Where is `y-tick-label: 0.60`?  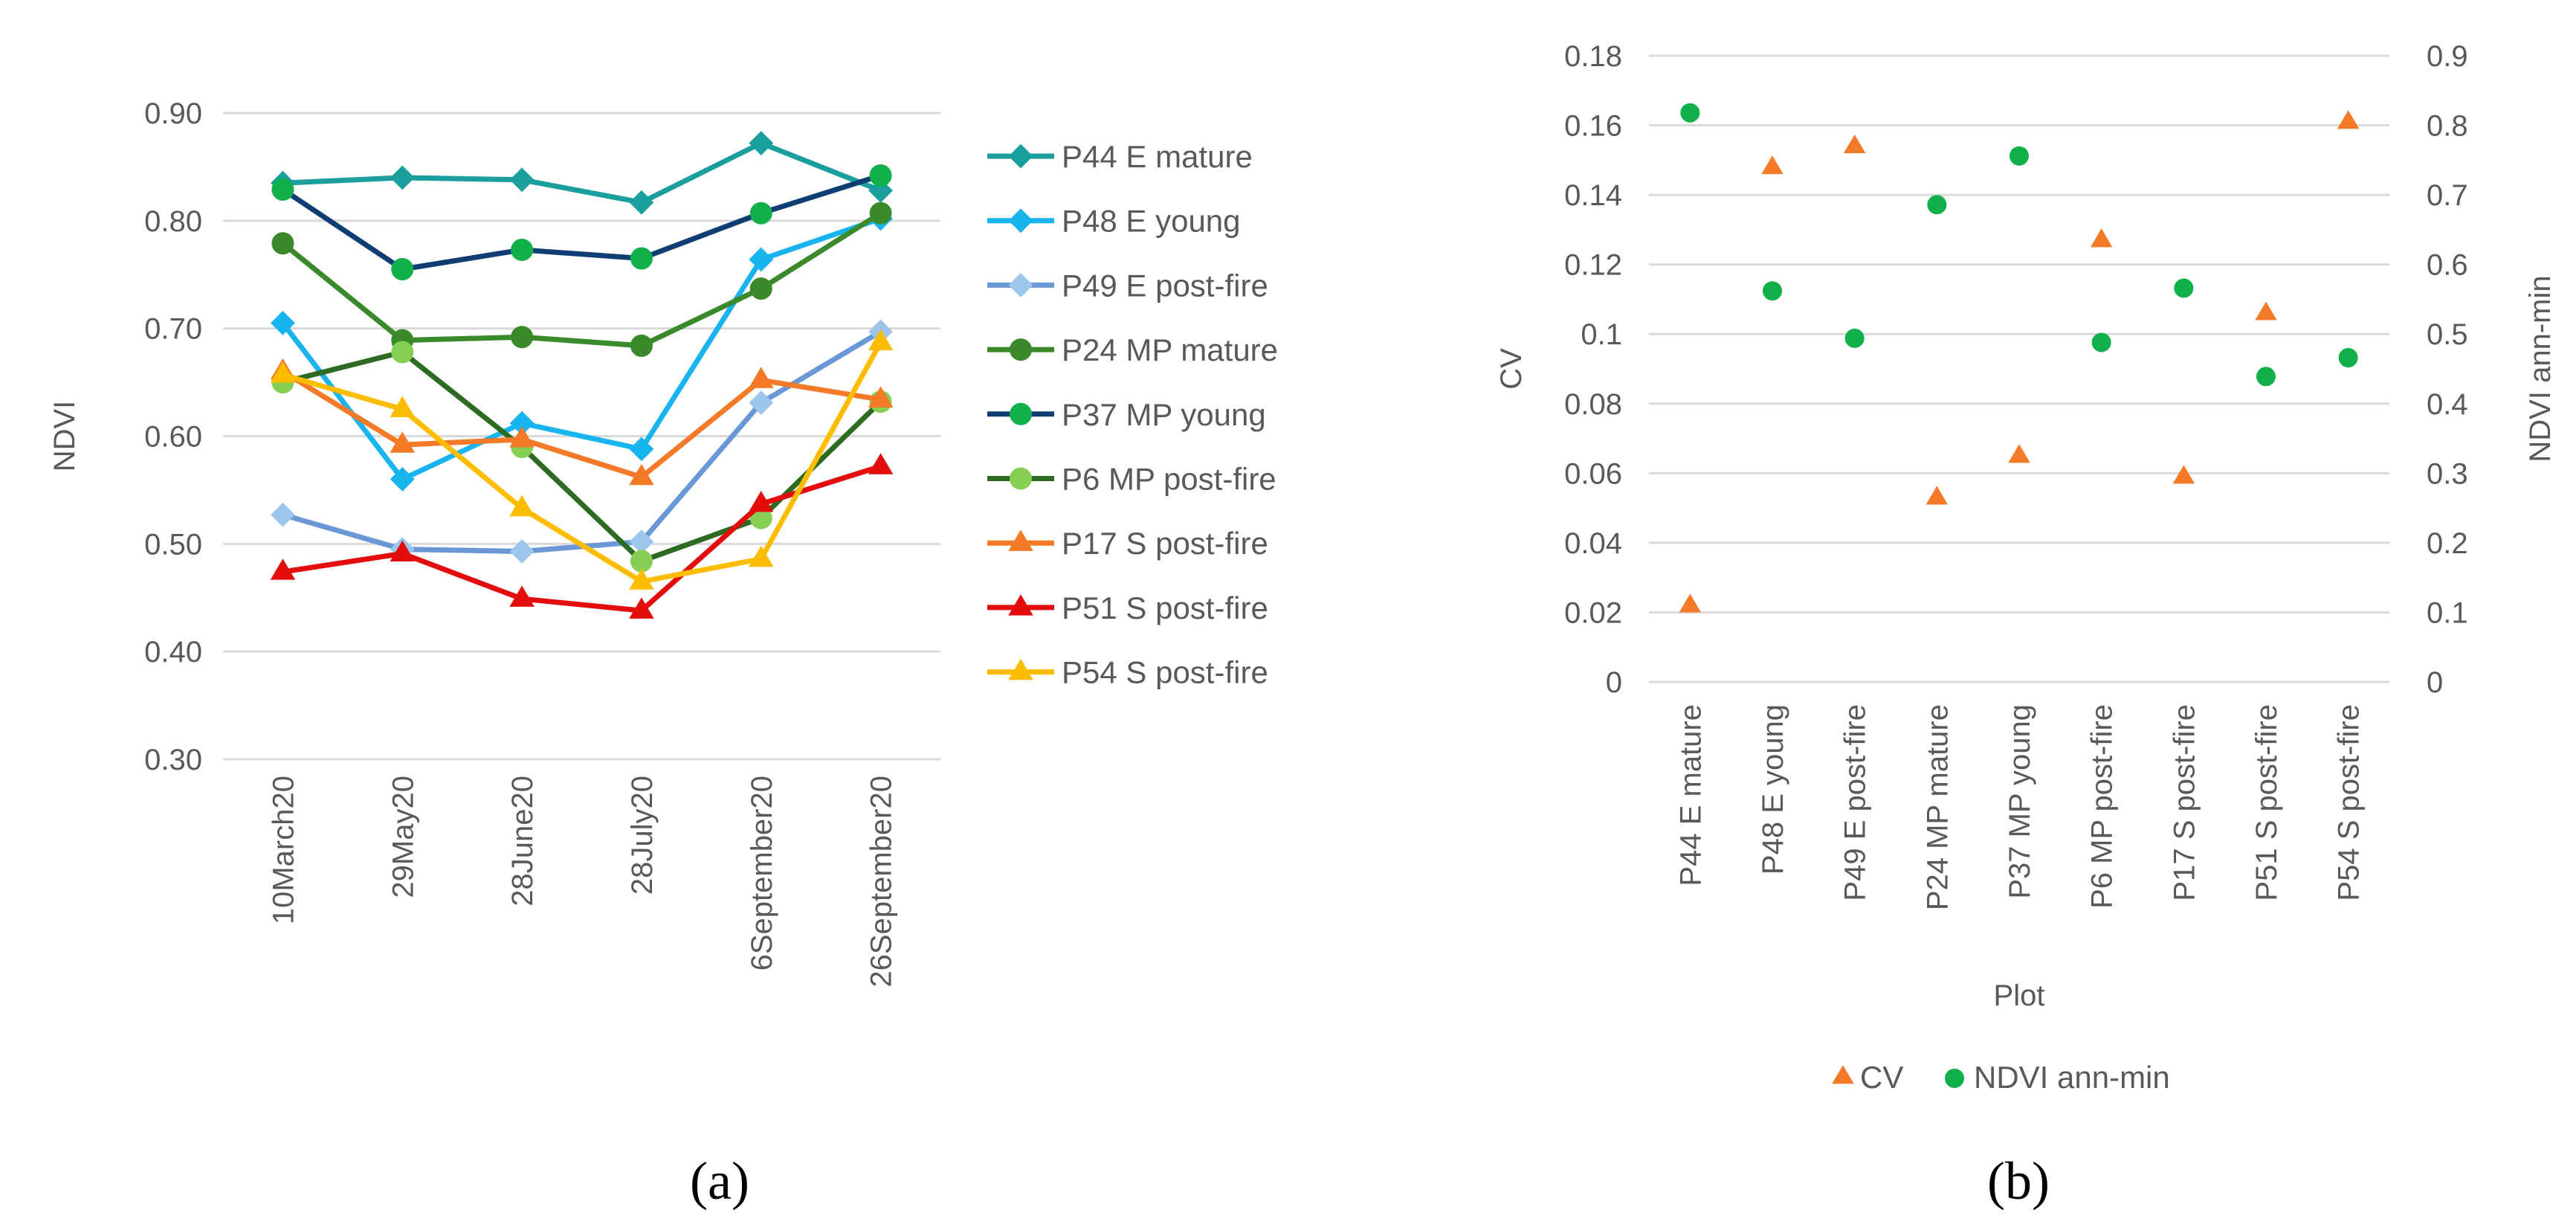 y-tick-label: 0.60 is located at coordinates (173, 438).